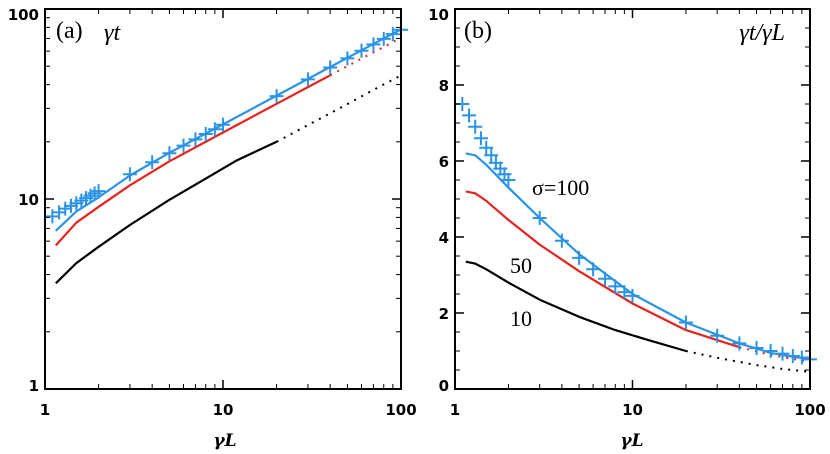  I want to click on panel-a-title: γt, so click(112, 33).